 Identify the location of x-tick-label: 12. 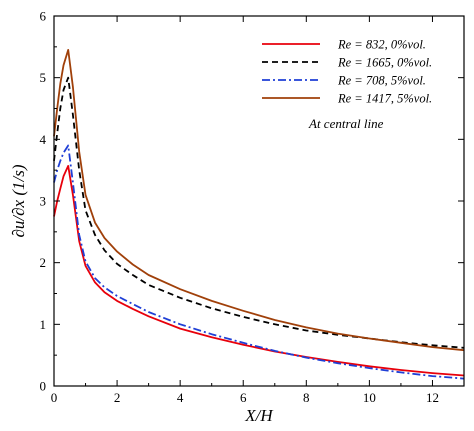
(432, 397).